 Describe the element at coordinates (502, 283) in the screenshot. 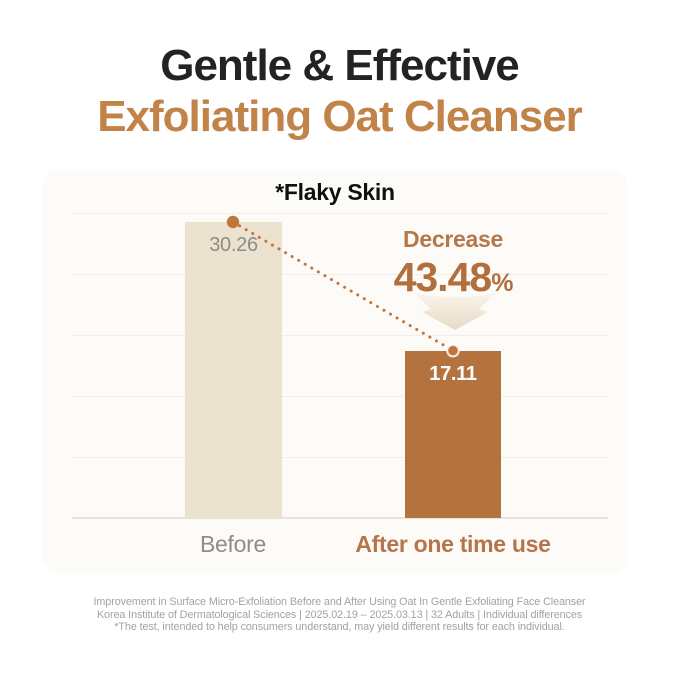

I see `decrease-unit: %` at that location.